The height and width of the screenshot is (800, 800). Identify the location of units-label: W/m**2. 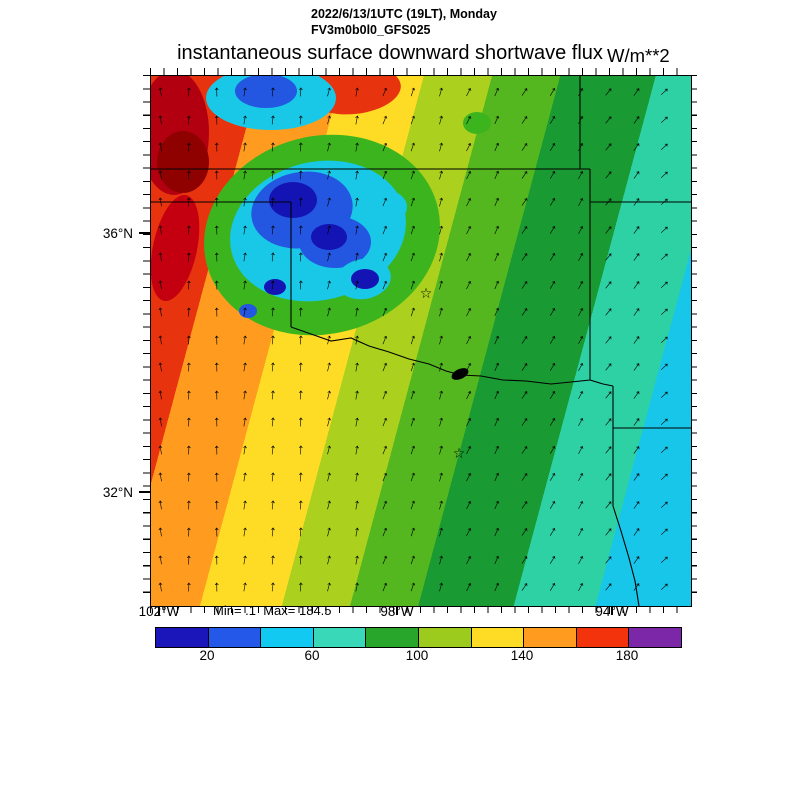
(638, 55).